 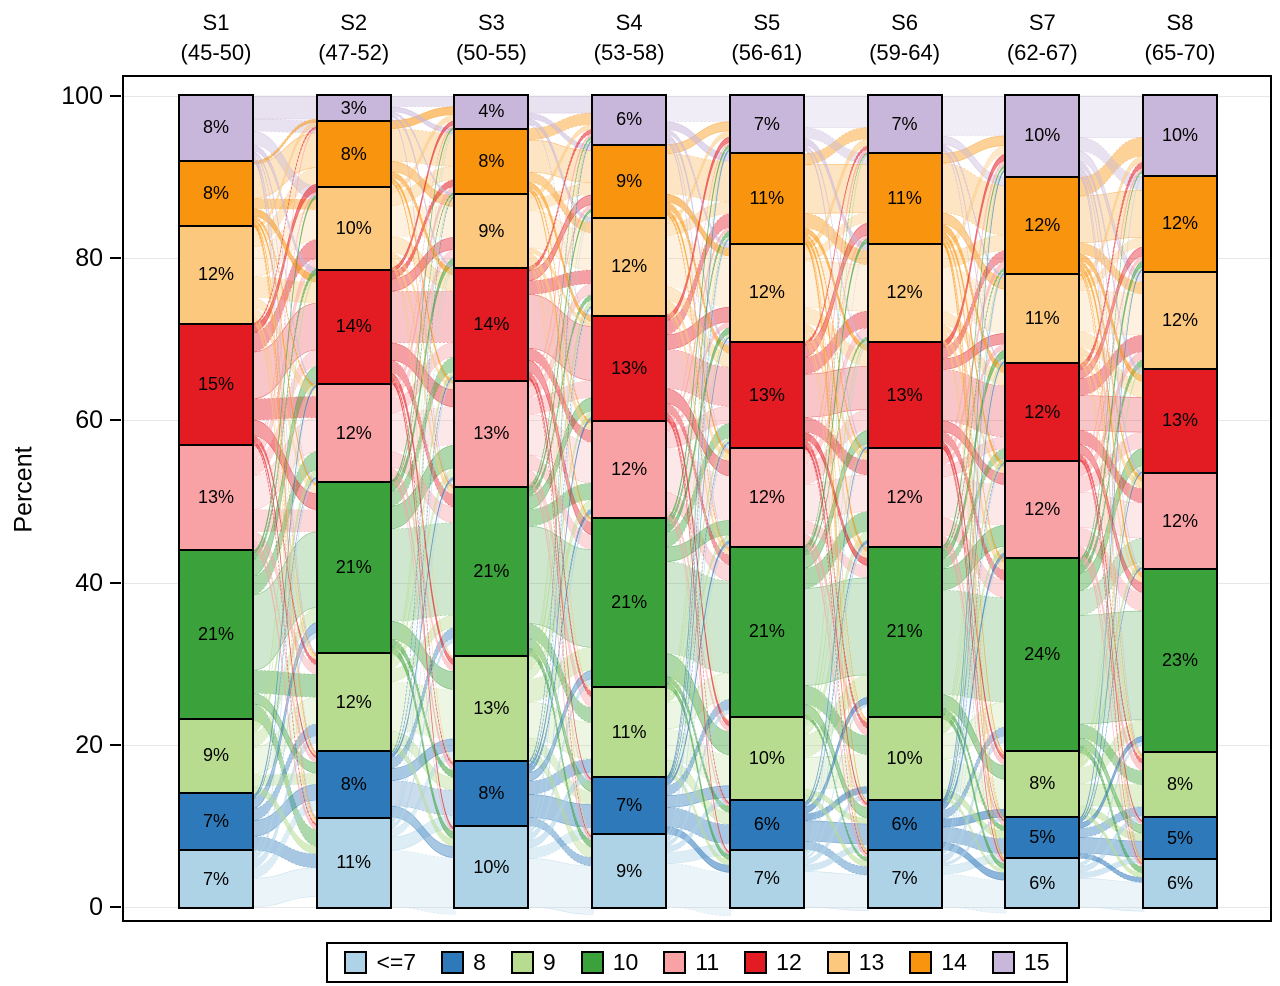 What do you see at coordinates (789, 962) in the screenshot?
I see `legend-label: 12` at bounding box center [789, 962].